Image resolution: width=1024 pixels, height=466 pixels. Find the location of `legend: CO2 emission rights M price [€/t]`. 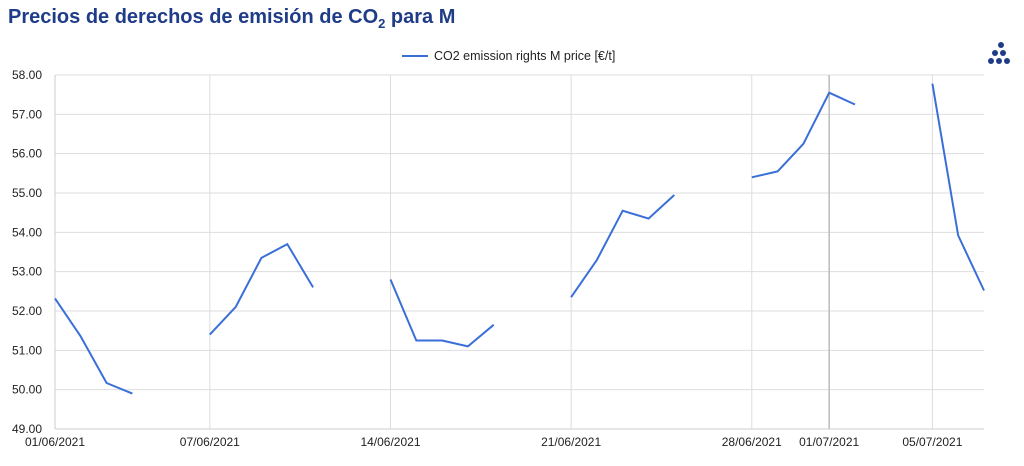

legend: CO2 emission rights M price [€/t] is located at coordinates (508, 56).